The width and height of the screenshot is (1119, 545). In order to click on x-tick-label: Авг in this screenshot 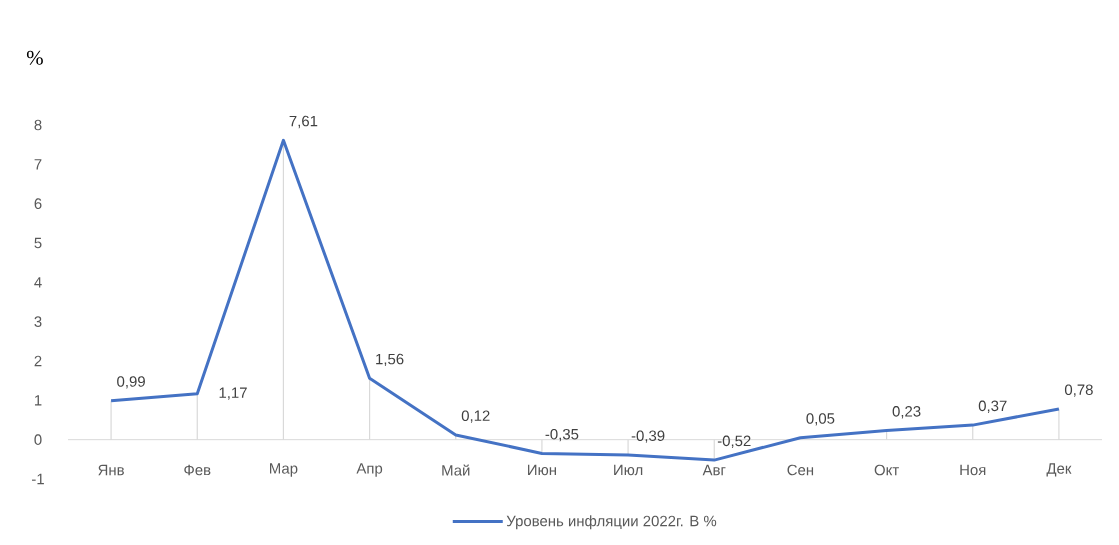, I will do `click(714, 470)`.